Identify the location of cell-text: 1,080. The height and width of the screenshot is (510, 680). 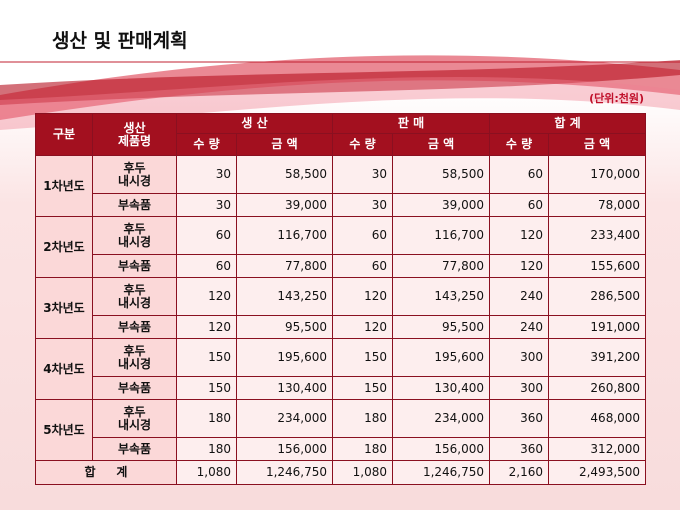
(213, 472).